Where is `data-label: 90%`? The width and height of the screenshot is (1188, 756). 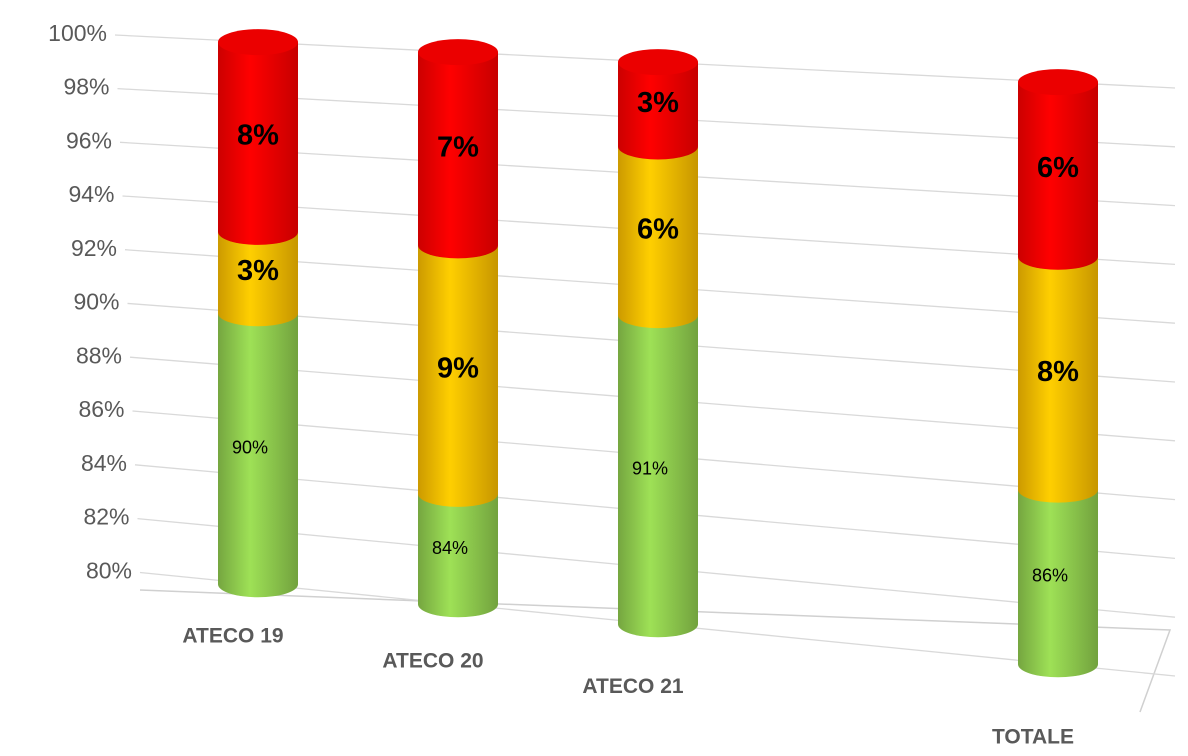 data-label: 90% is located at coordinates (250, 448).